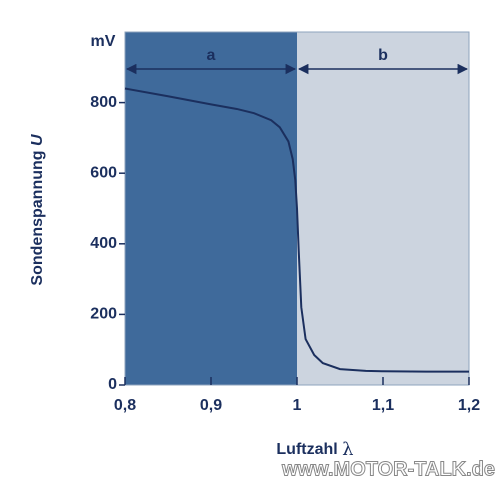  Describe the element at coordinates (112, 384) in the screenshot. I see `y-tick-label: 0` at that location.